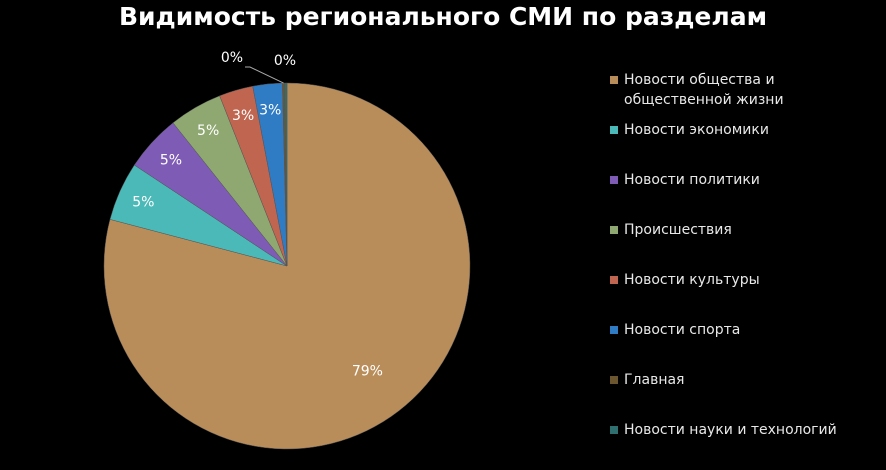 This screenshot has height=470, width=886. Describe the element at coordinates (654, 380) in the screenshot. I see `legend-label: Главная` at that location.